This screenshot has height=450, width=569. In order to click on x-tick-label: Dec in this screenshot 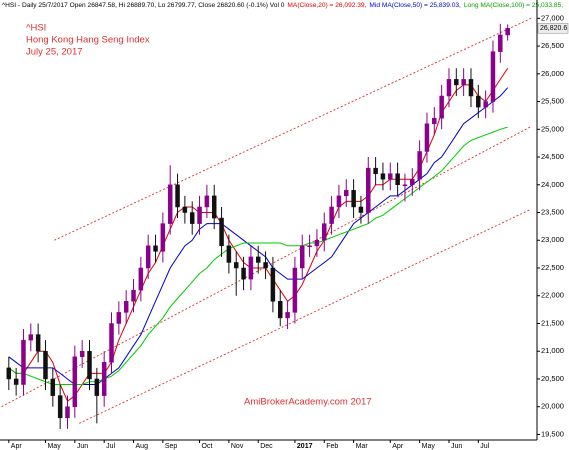, I will do `click(266, 446)`.